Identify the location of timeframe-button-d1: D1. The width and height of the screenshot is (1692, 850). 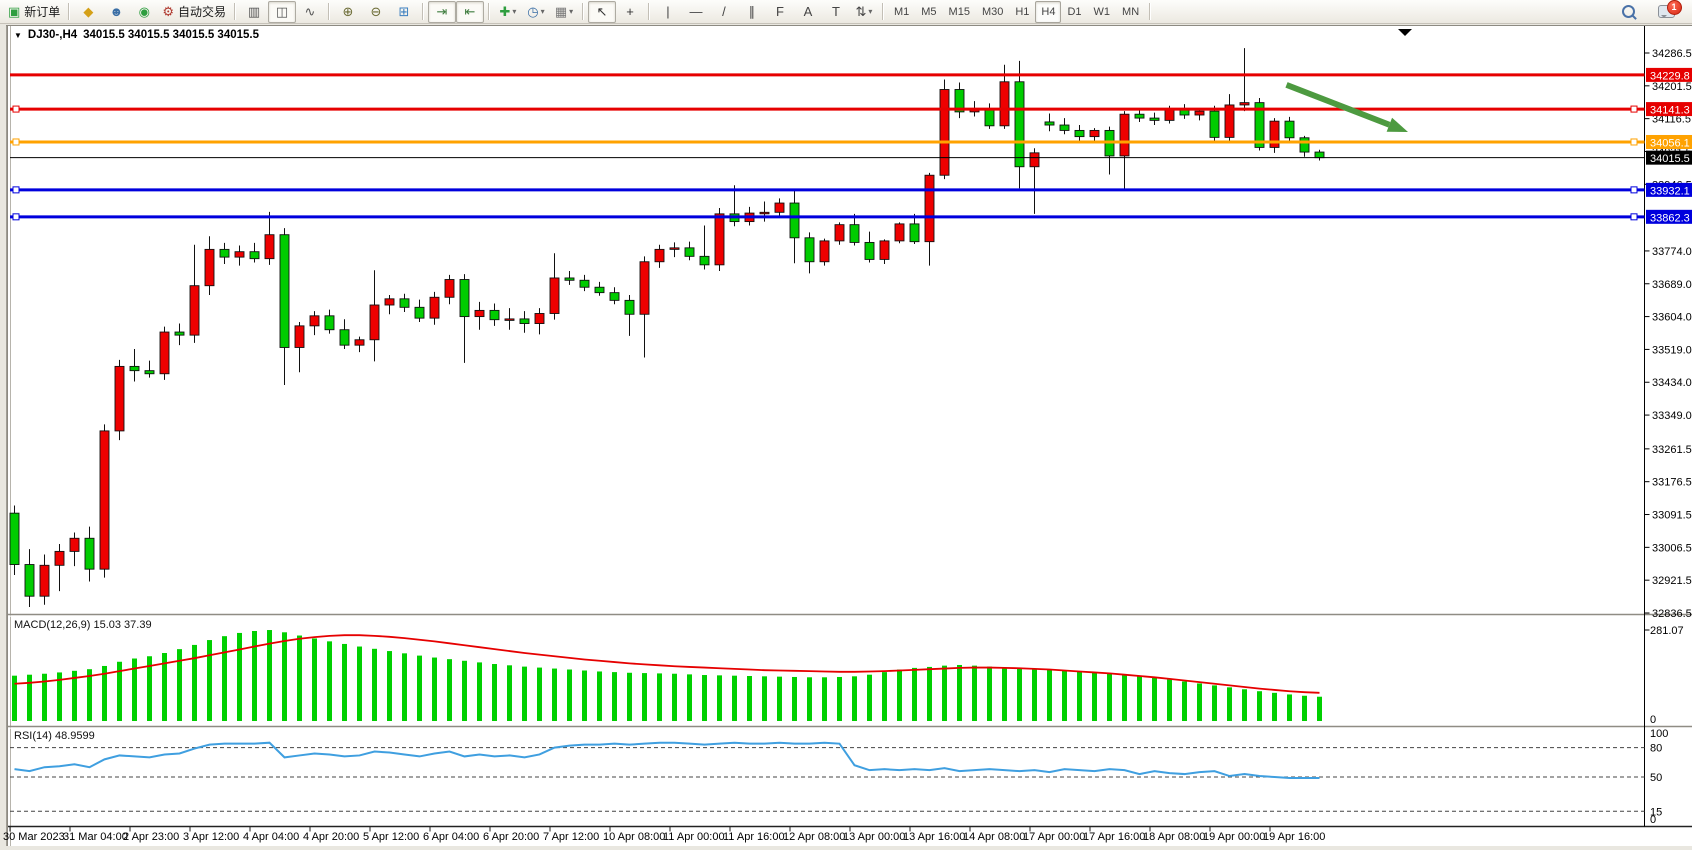
(1074, 11).